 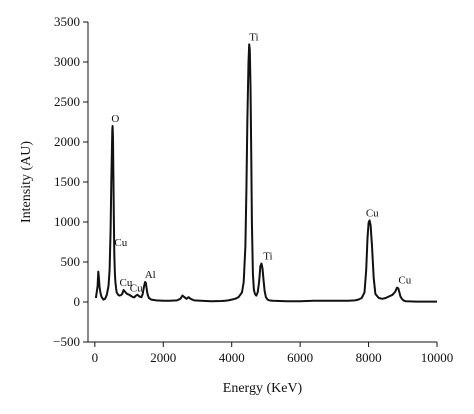 I want to click on y-tick-label: 3500, so click(x=67, y=21).